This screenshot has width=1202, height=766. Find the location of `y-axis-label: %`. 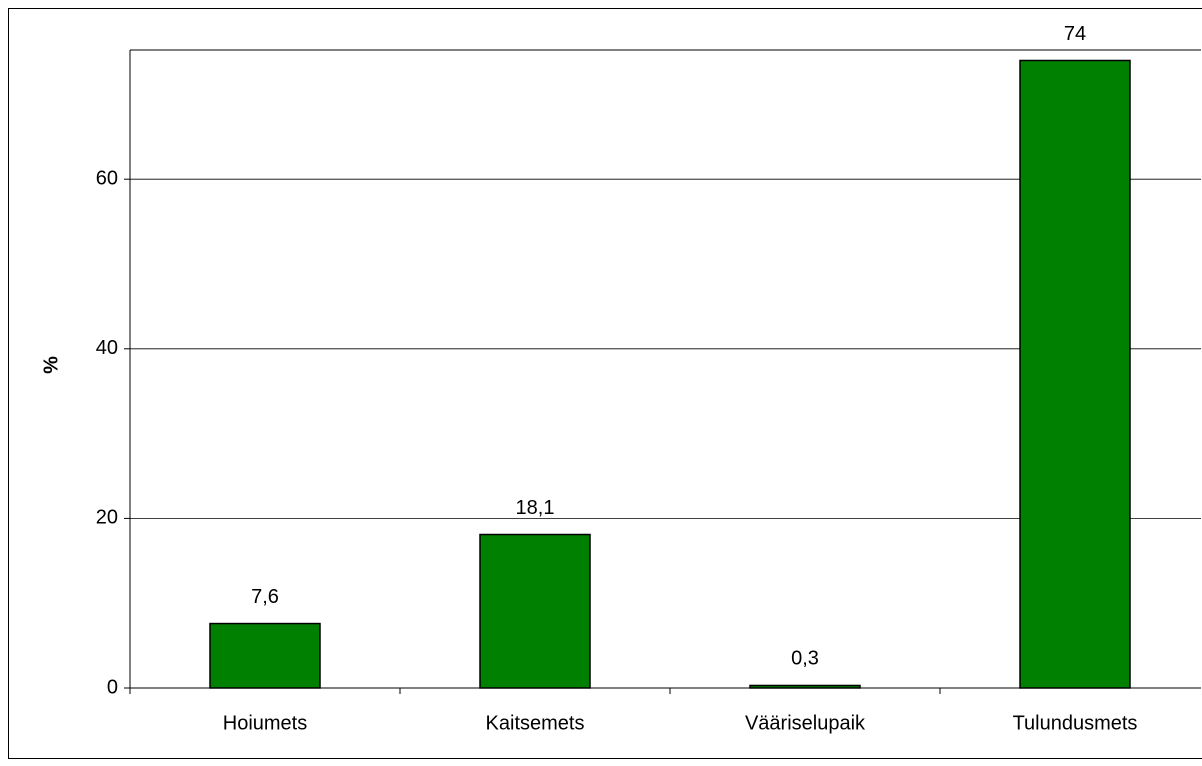

y-axis-label: % is located at coordinates (51, 365).